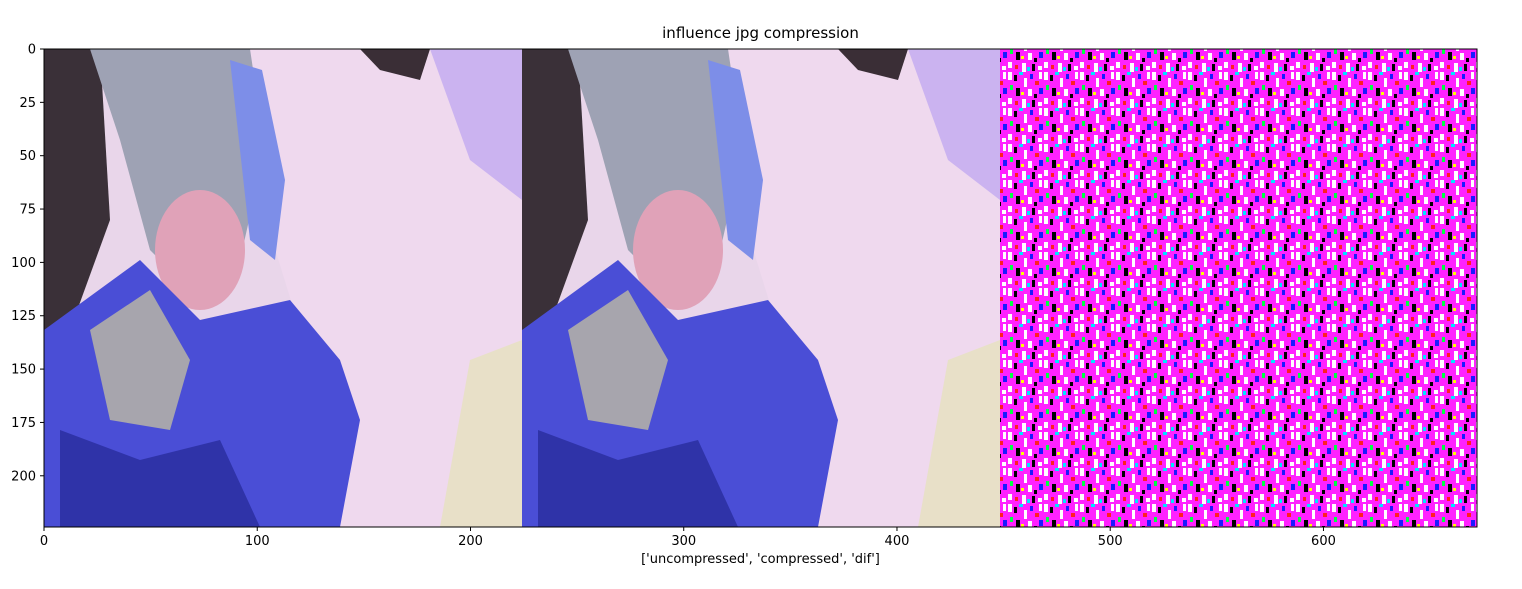  What do you see at coordinates (23, 263) in the screenshot?
I see `y-tick-label: 100` at bounding box center [23, 263].